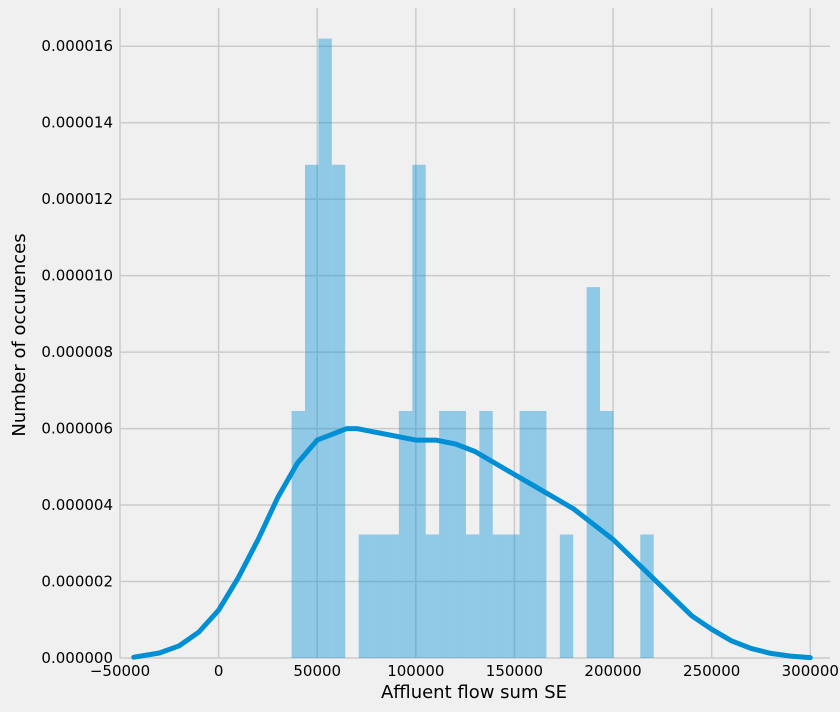  Describe the element at coordinates (810, 671) in the screenshot. I see `x-tick-label: 300000` at that location.